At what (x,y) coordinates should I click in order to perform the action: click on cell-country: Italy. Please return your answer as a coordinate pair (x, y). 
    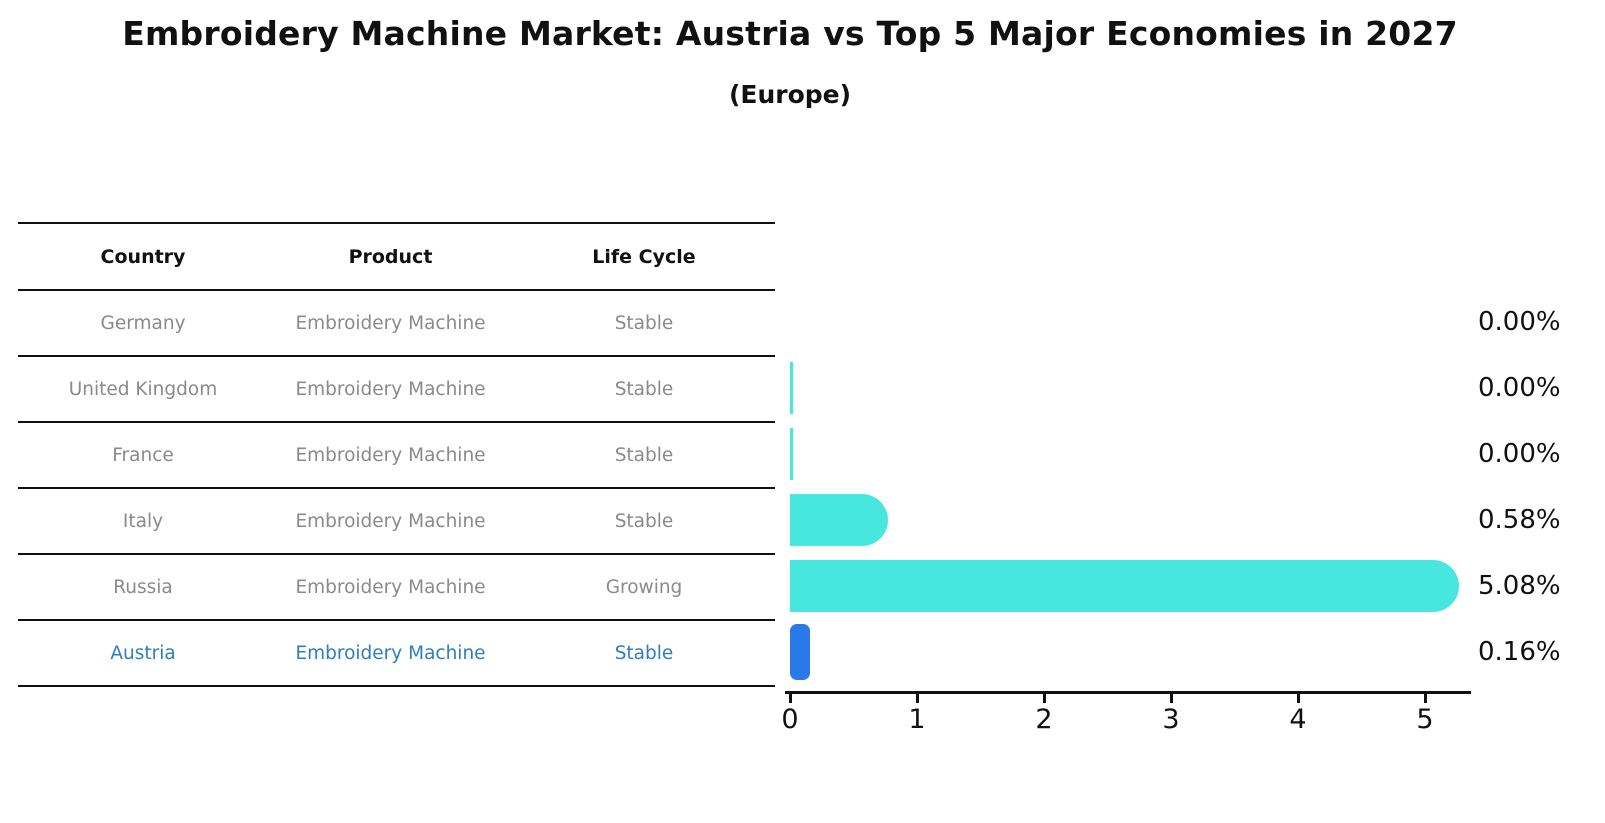
    Looking at the image, I should click on (143, 521).